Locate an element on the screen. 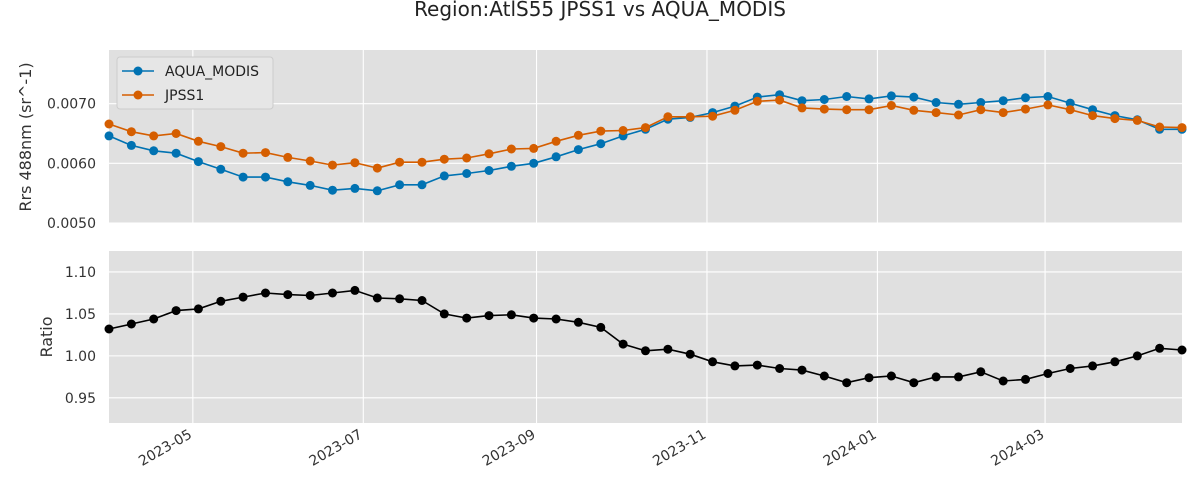 This screenshot has width=1200, height=500. x-tick-label: 2023-07 is located at coordinates (336, 448).